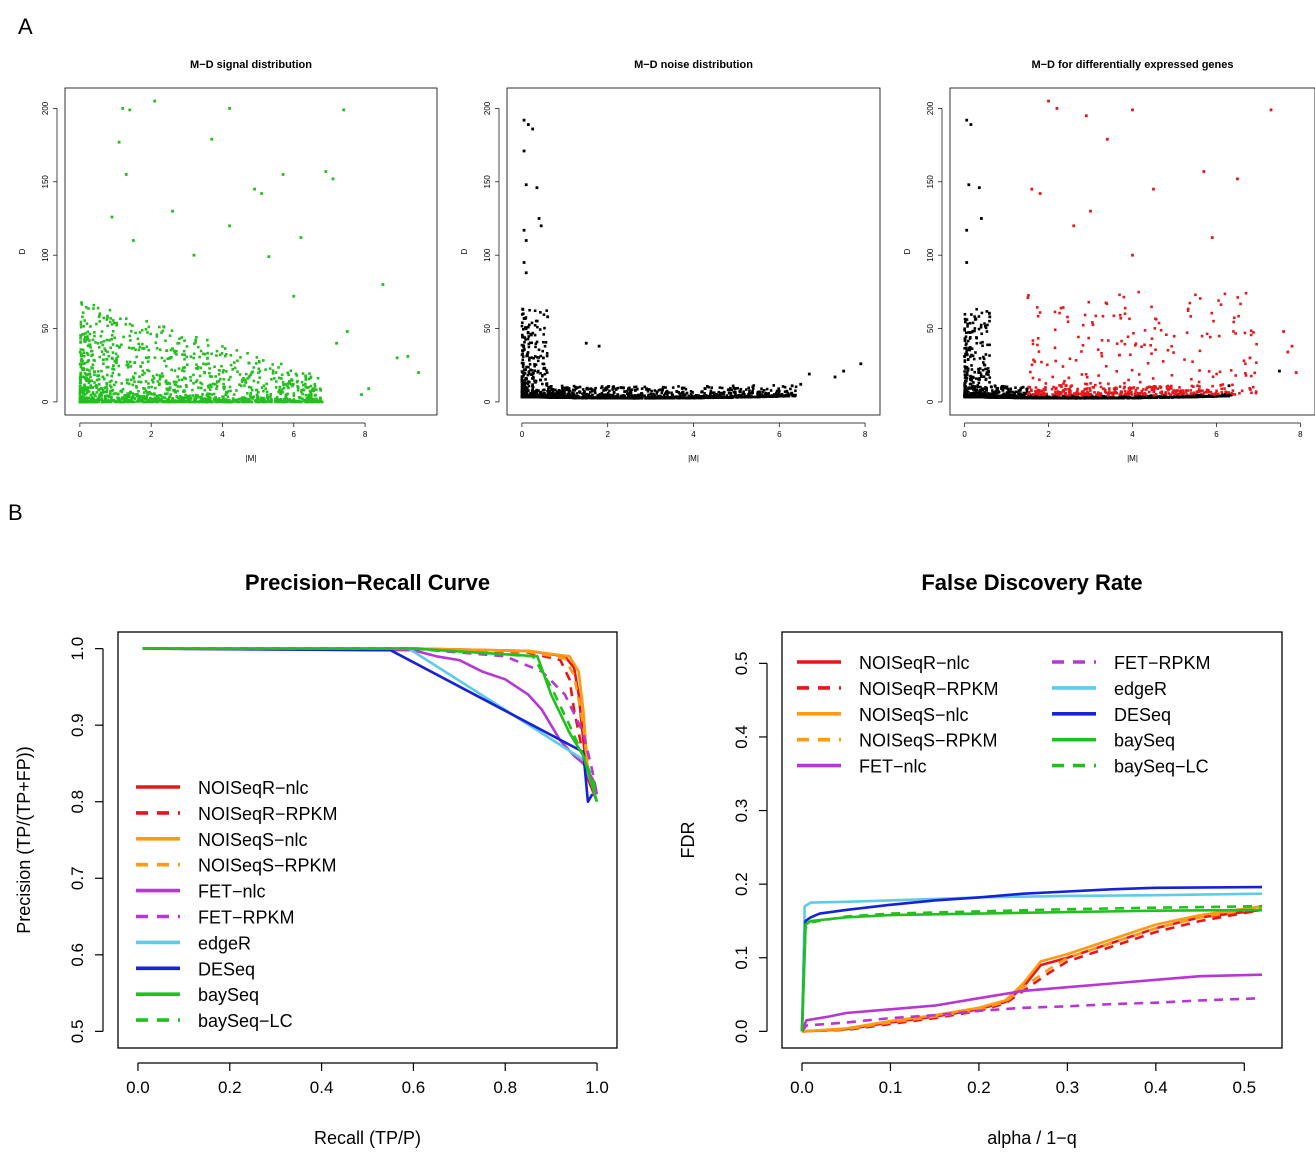  What do you see at coordinates (741, 737) in the screenshot?
I see `y-tick-label: 0.4` at bounding box center [741, 737].